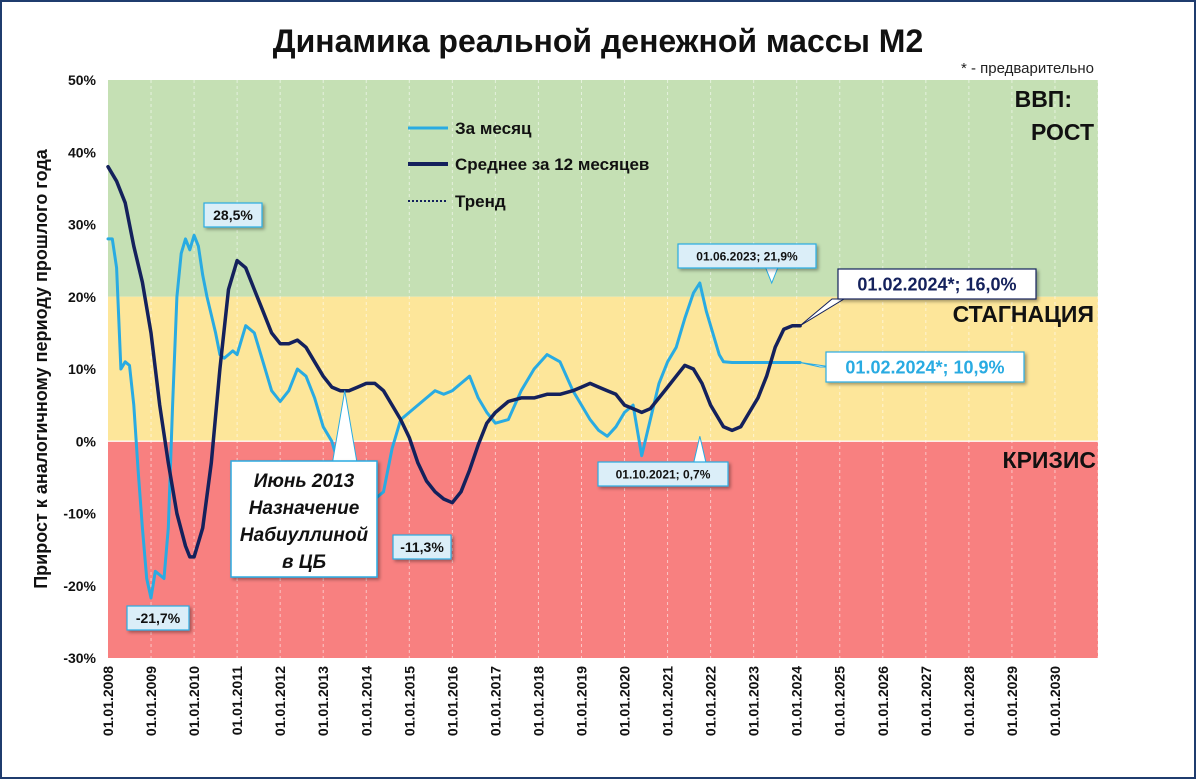 The width and height of the screenshot is (1200, 783). I want to click on annotation-low-2015-text: -11,3%, so click(422, 547).